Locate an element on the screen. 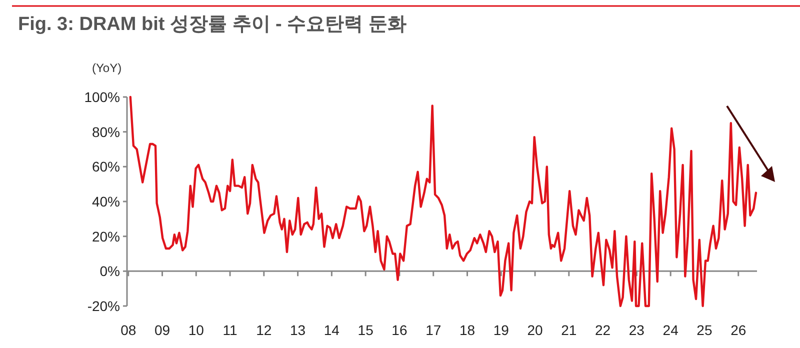 This screenshot has width=800, height=348. y-tick-label: 100% is located at coordinates (102, 97).